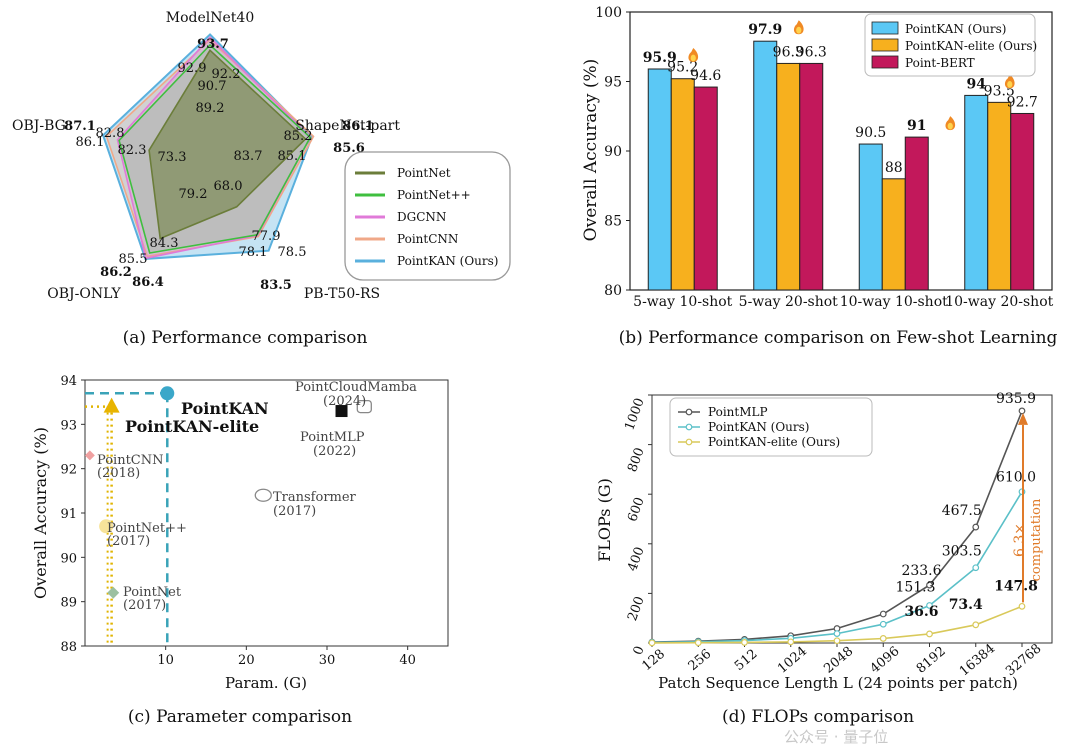  I want to click on scatter-label-name: PointKAN, so click(225, 408).